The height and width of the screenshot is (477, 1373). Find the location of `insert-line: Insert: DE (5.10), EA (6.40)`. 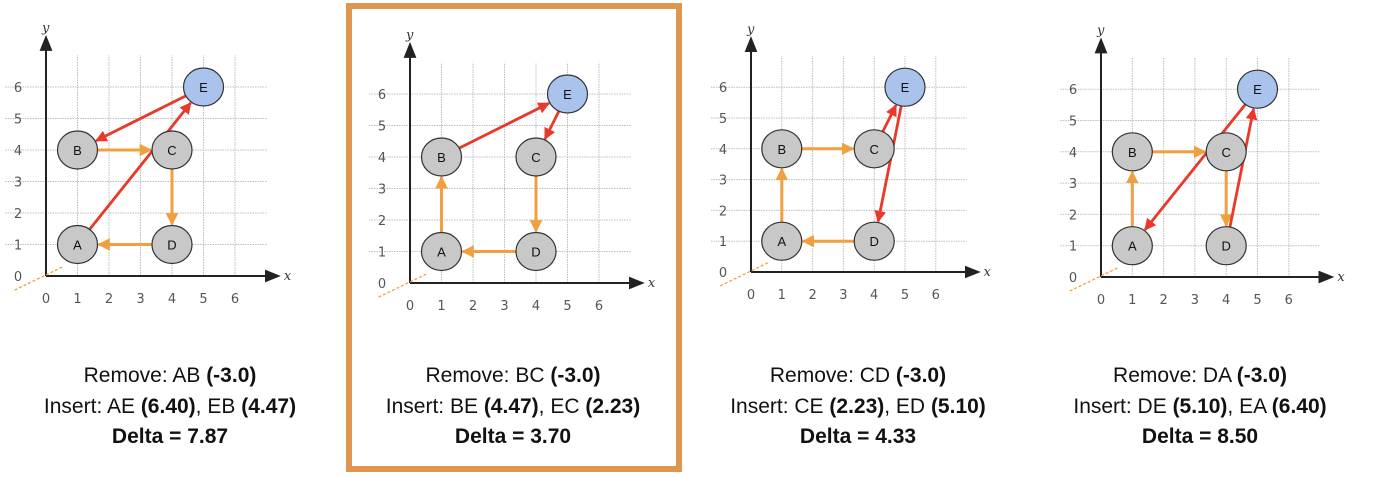

insert-line: Insert: DE (5.10), EA (6.40) is located at coordinates (1200, 406).